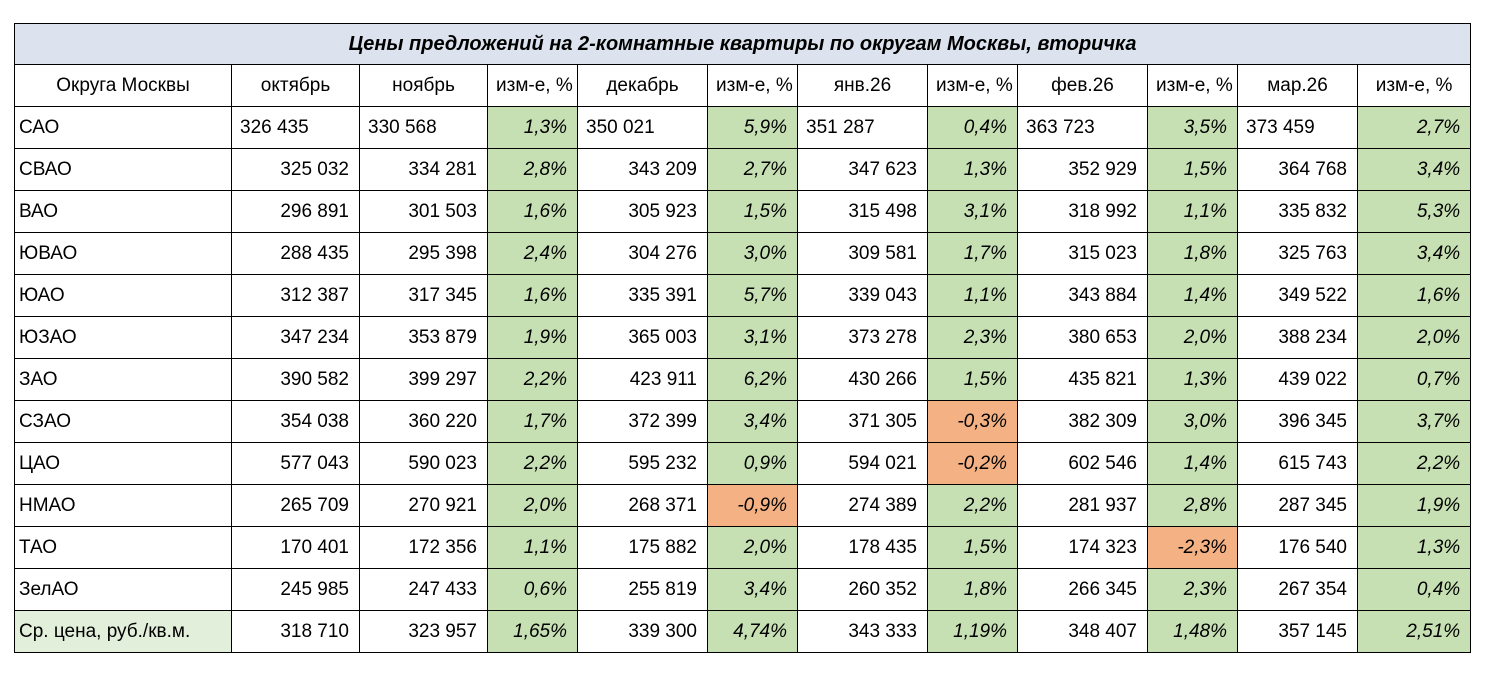 The image size is (1490, 674). What do you see at coordinates (295, 589) in the screenshot?
I see `price-cell: 245 985` at bounding box center [295, 589].